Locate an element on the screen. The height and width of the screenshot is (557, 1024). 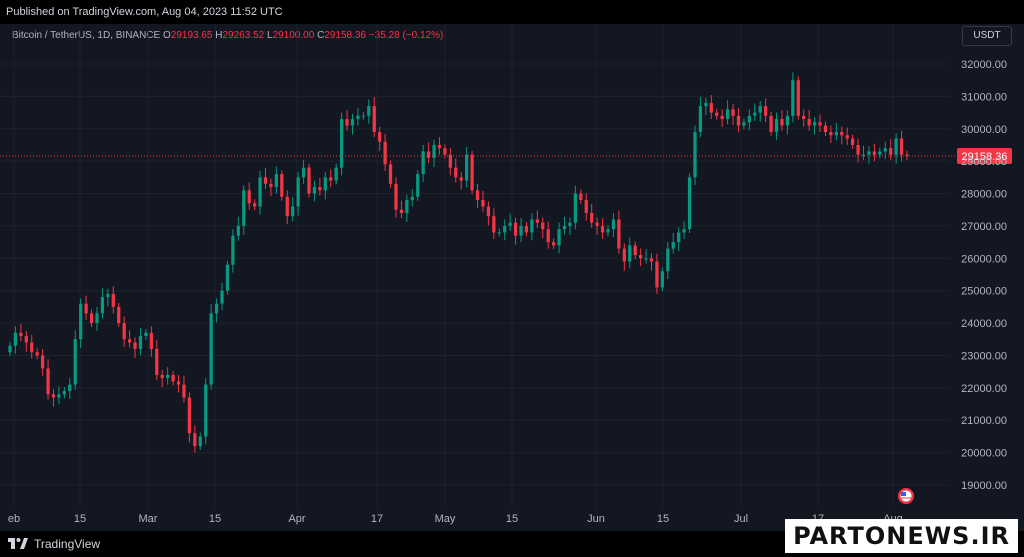
change-value: −35.28 (−0.12%) is located at coordinates (406, 35).